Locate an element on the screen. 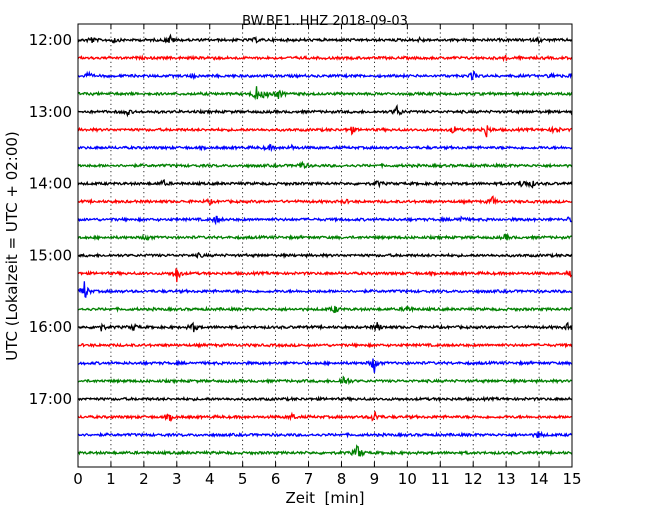 This screenshot has width=650, height=520. x-tick-label: 5 is located at coordinates (243, 479).